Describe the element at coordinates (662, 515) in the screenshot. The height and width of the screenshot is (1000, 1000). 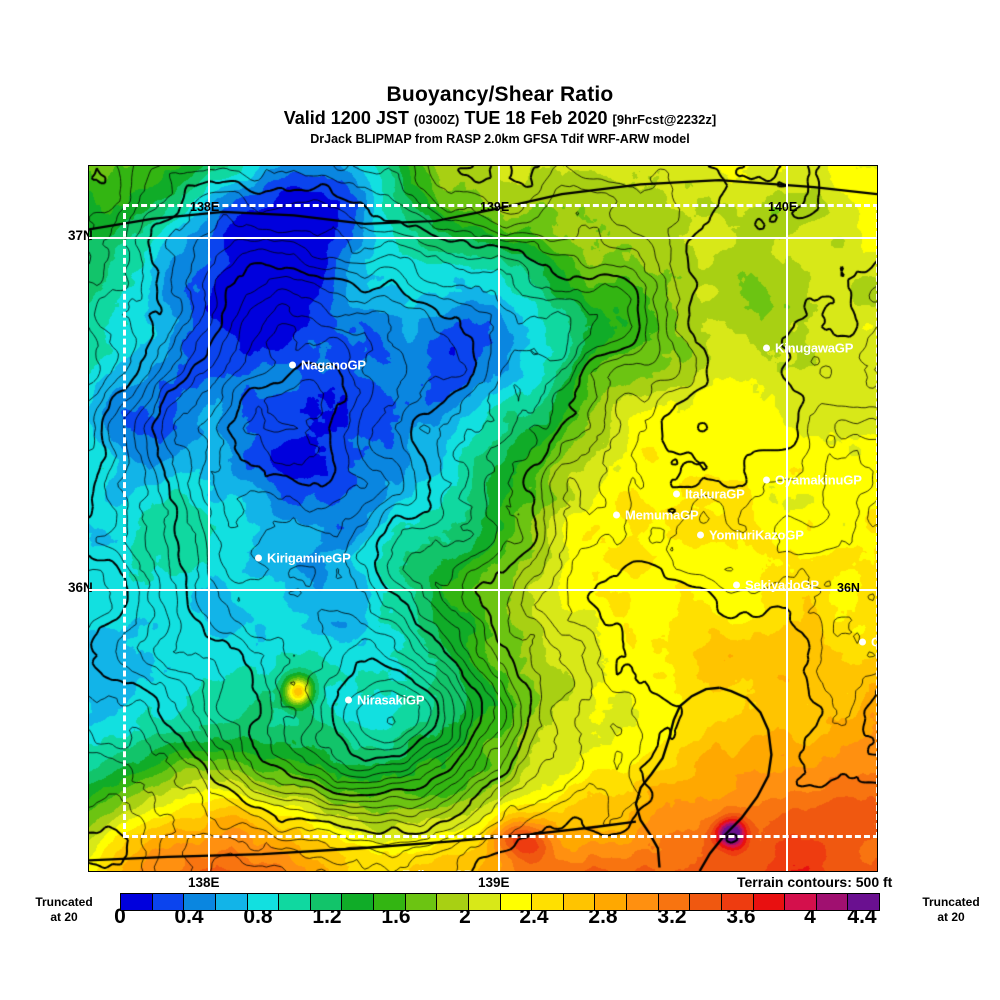
I see `station-label: MemumaGP` at that location.